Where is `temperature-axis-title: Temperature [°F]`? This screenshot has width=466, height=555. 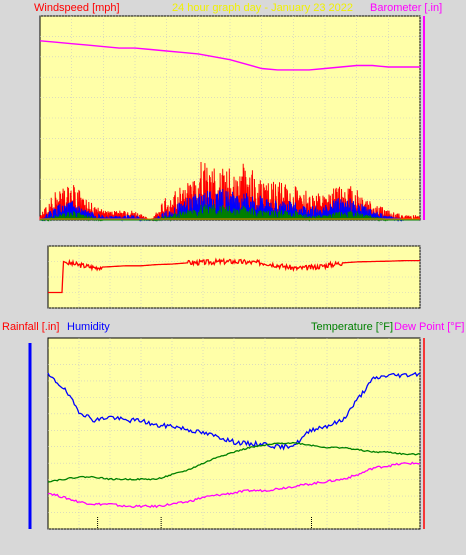 temperature-axis-title: Temperature [°F] is located at coordinates (352, 327).